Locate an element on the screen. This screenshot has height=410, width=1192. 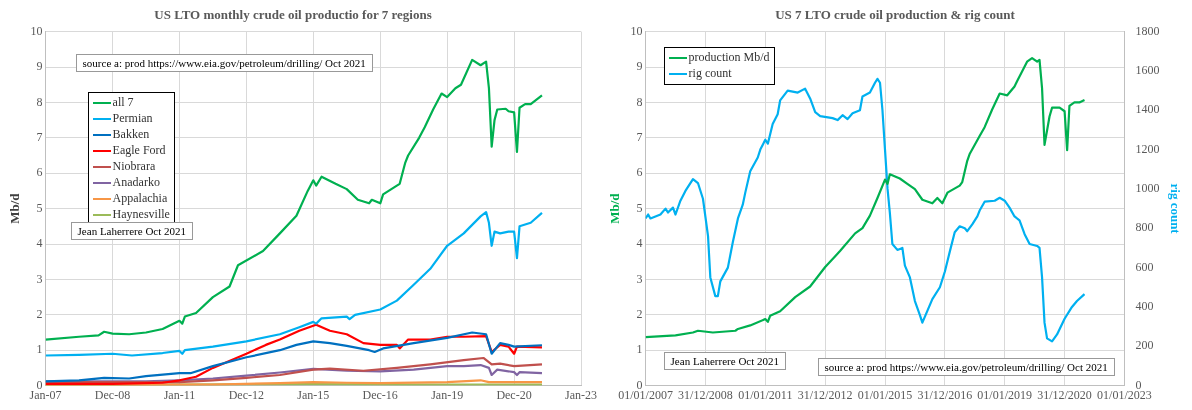
x-tick-label: Dec-08 is located at coordinates (112, 394).